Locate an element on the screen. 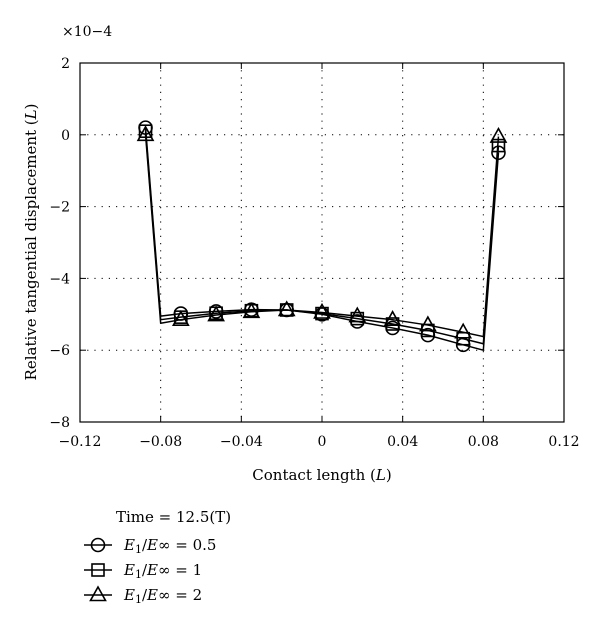  x-tick-label: 0.08 is located at coordinates (483, 442).